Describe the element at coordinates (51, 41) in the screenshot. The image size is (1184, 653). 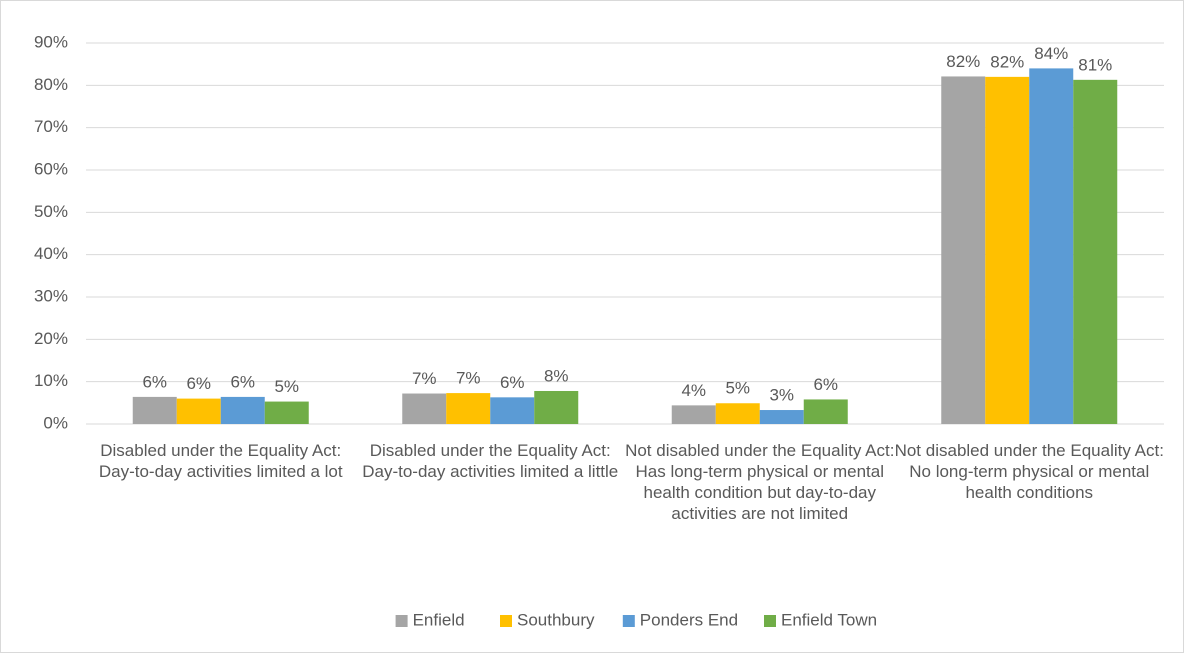
I see `y-tick-label: 90%` at that location.